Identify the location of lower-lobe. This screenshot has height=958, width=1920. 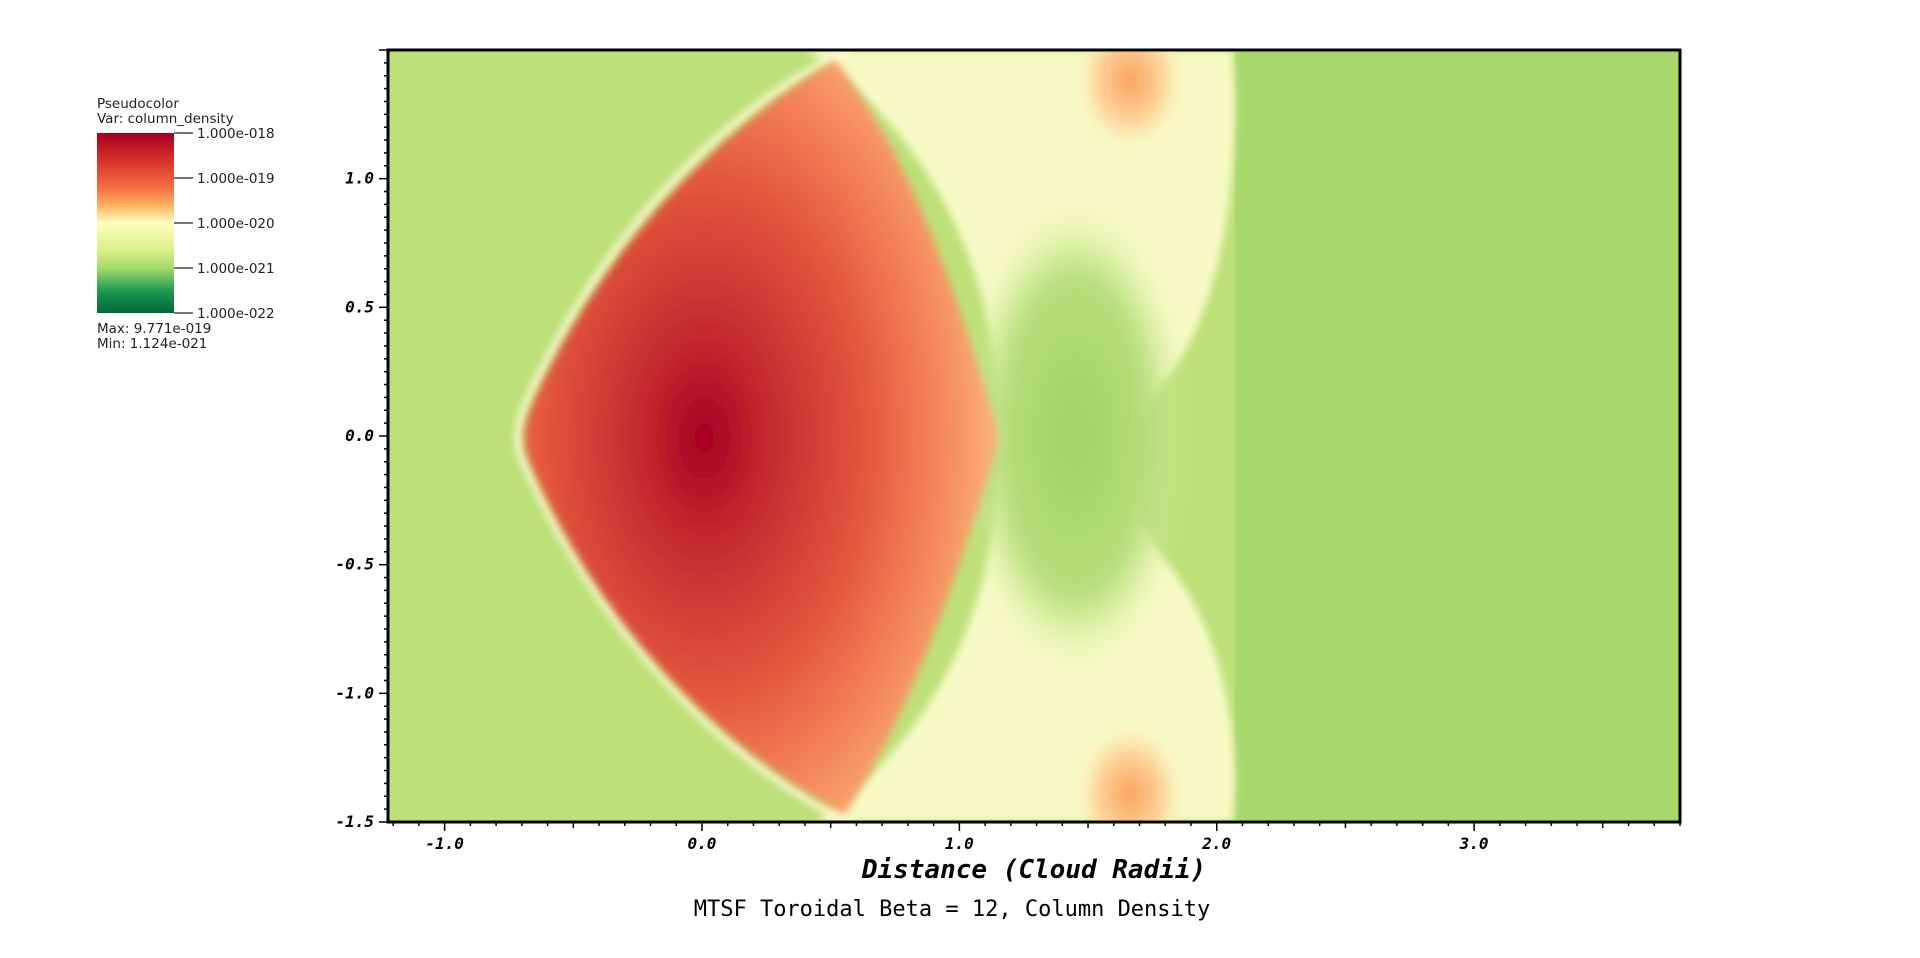
(1130, 773).